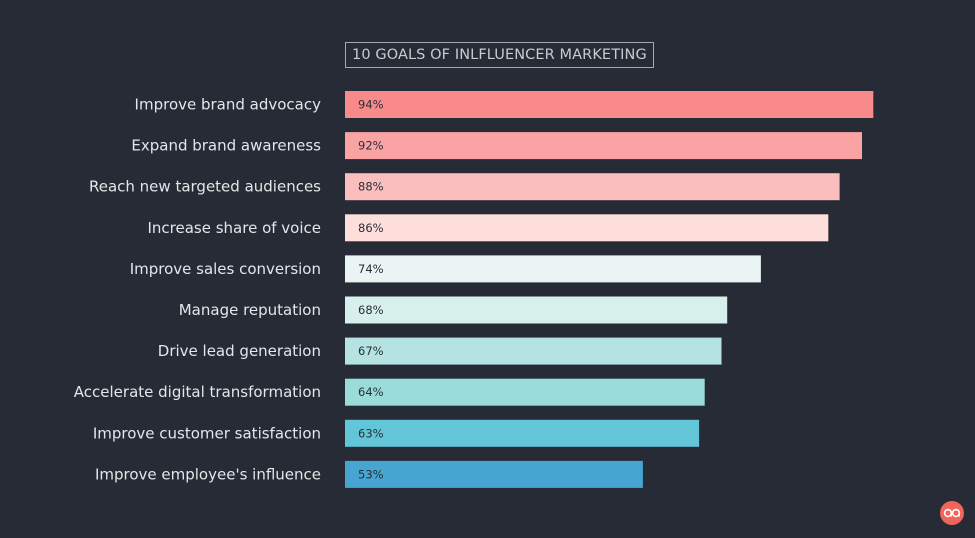 The height and width of the screenshot is (538, 975). Describe the element at coordinates (205, 187) in the screenshot. I see `category-label-3: Reach new targeted audiences` at that location.